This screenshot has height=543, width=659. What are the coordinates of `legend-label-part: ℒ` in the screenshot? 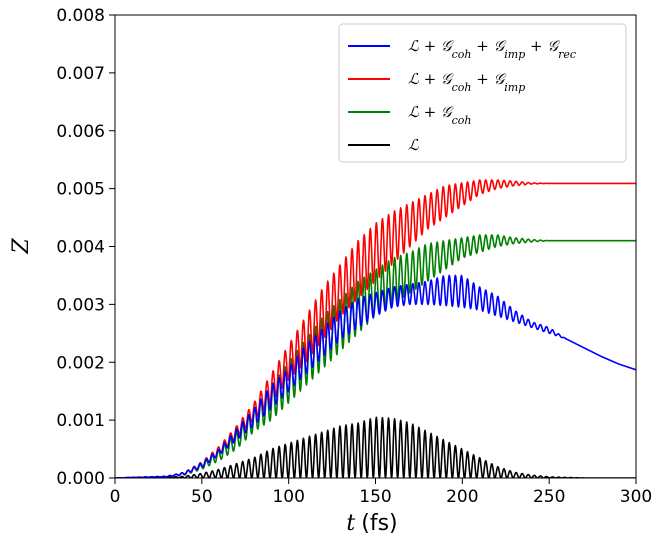 It's located at (414, 145).